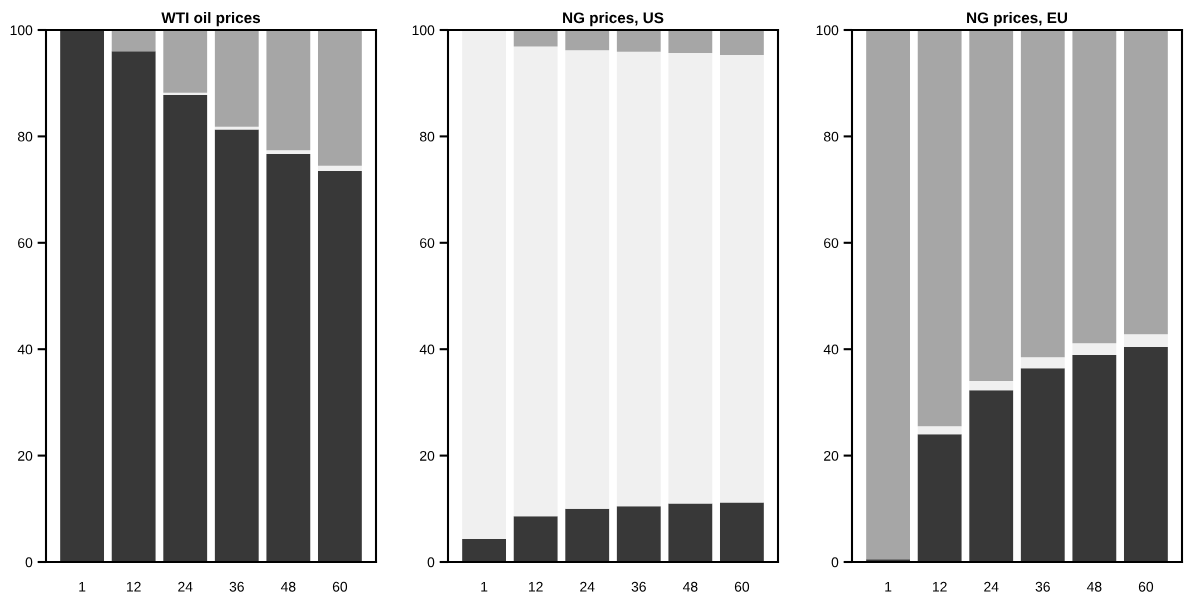 The height and width of the screenshot is (604, 1184). I want to click on chart-title: NG prices, US, so click(613, 19).